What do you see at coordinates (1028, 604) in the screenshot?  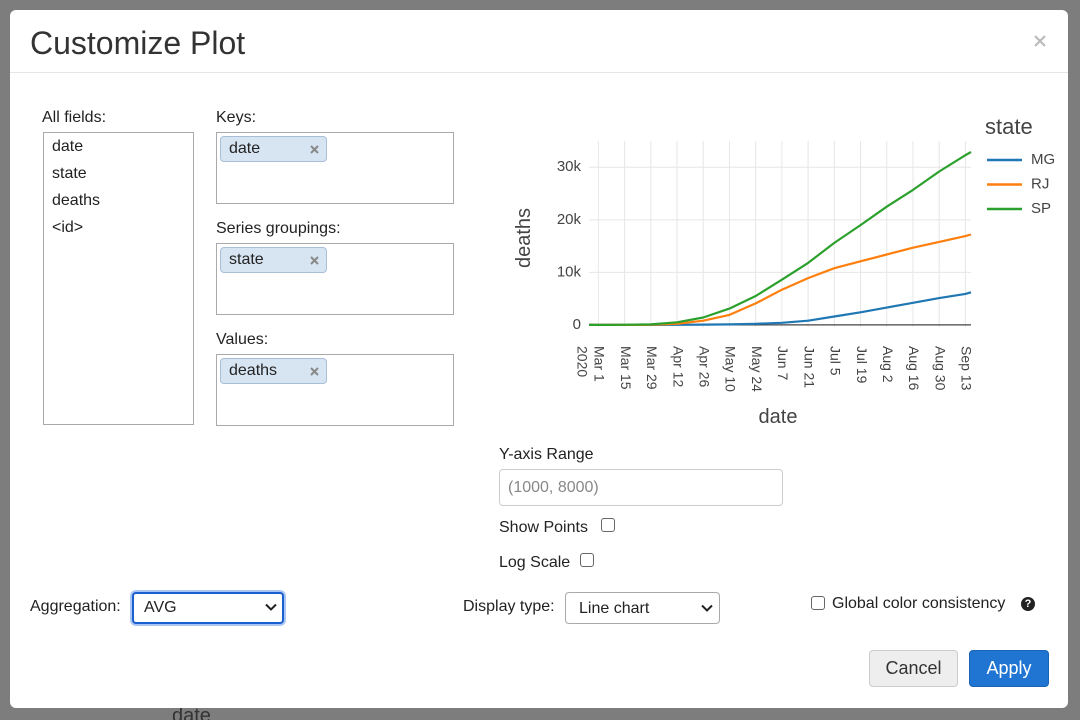 I see `help-icon: ?` at bounding box center [1028, 604].